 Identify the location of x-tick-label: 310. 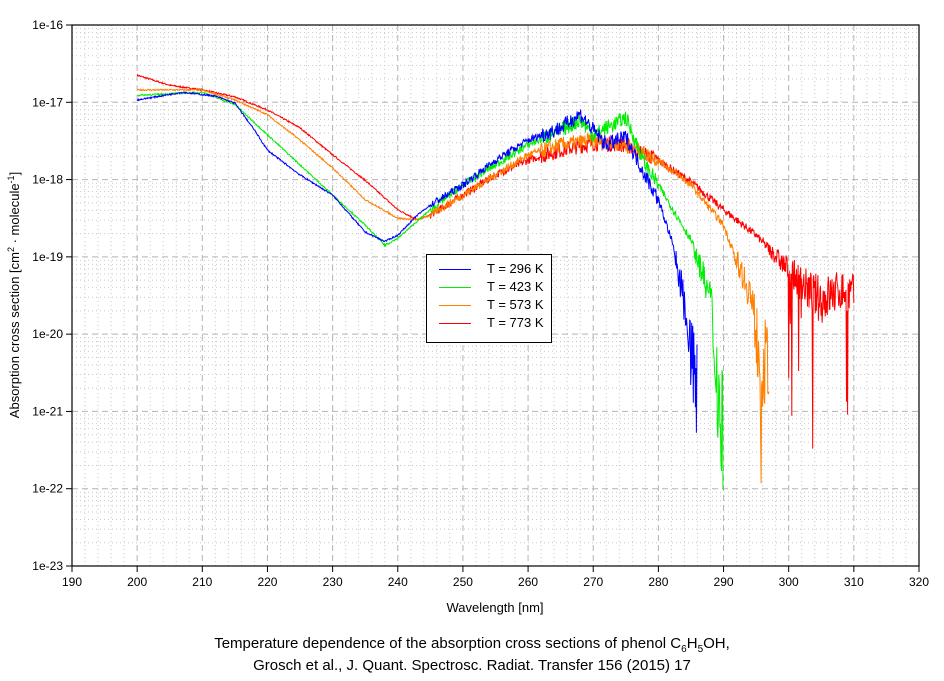
(854, 582).